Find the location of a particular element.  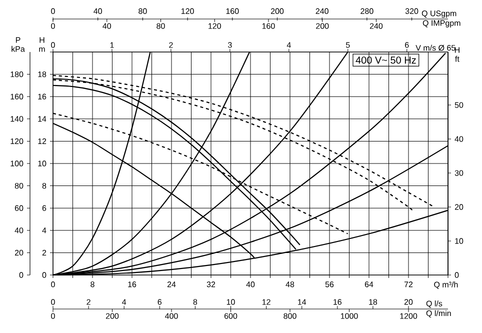

y3-tick-label: 180 is located at coordinates (17, 74).